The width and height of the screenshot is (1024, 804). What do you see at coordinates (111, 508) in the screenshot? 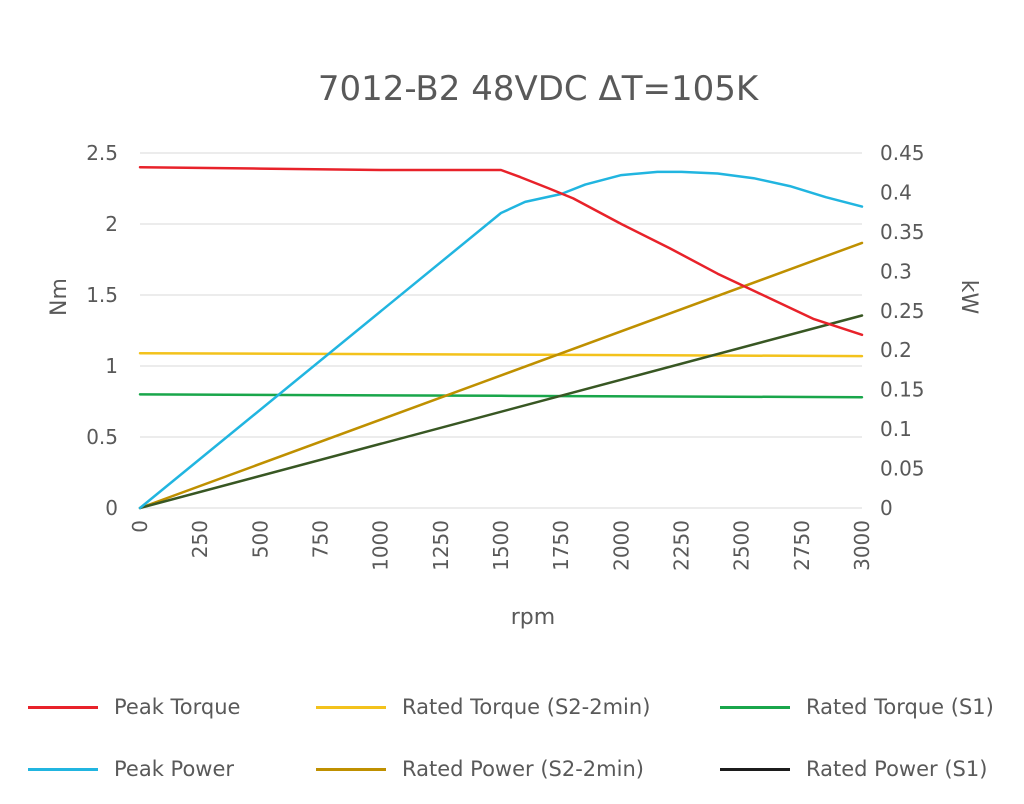
I see `y-tick-label: 0` at bounding box center [111, 508].